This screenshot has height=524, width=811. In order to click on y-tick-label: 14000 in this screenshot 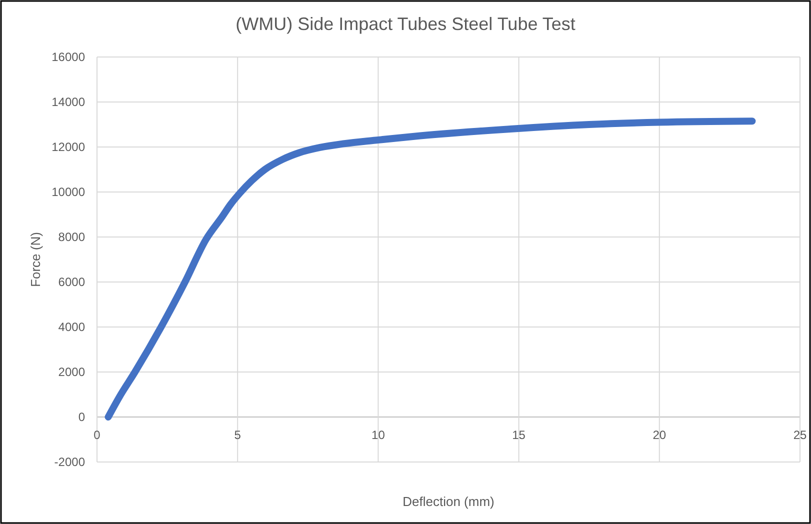, I will do `click(69, 102)`.